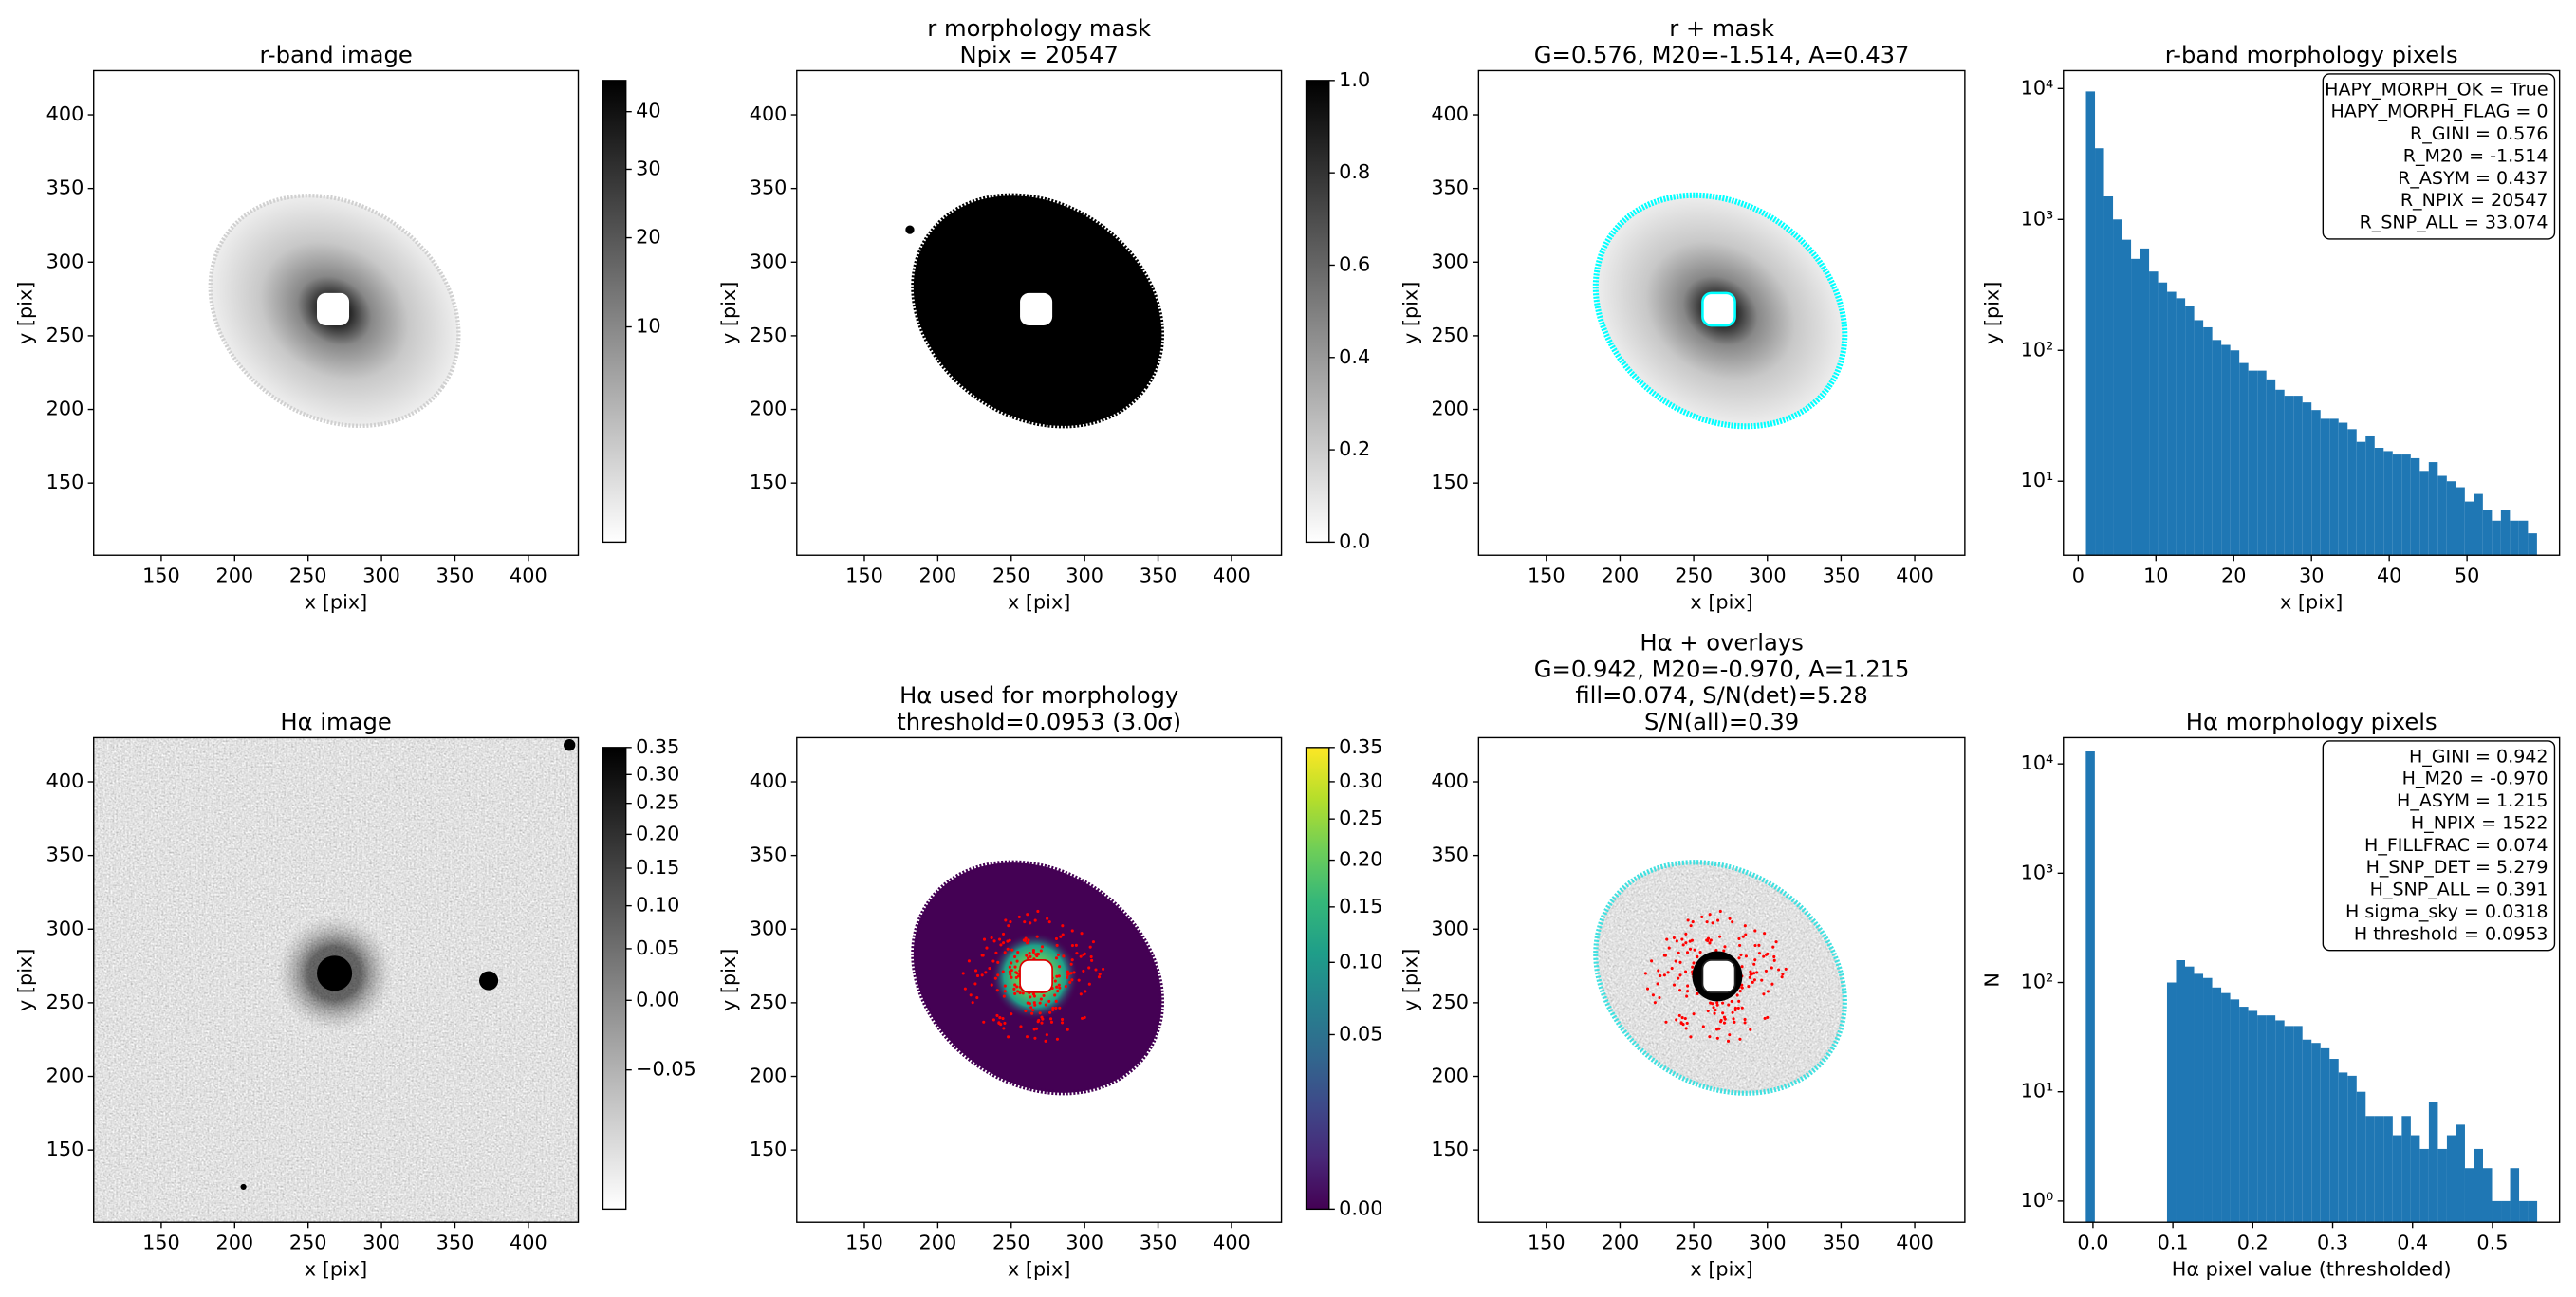 The width and height of the screenshot is (2576, 1297). I want to click on colorbar-tick-label: 0.00, so click(1360, 1207).